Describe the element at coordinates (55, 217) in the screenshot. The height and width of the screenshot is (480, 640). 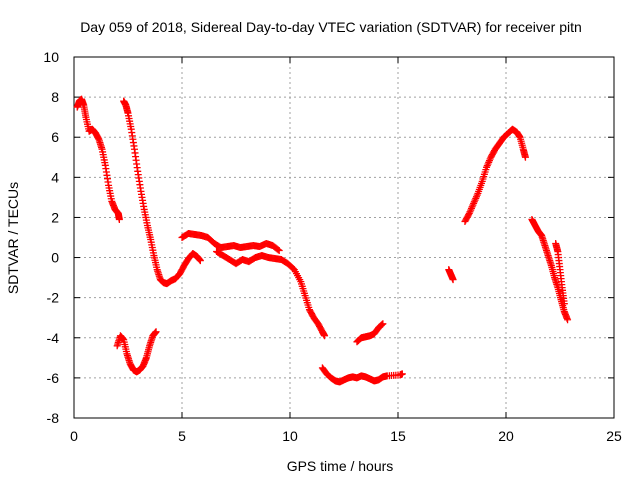
I see `y-tick-label: 2` at that location.